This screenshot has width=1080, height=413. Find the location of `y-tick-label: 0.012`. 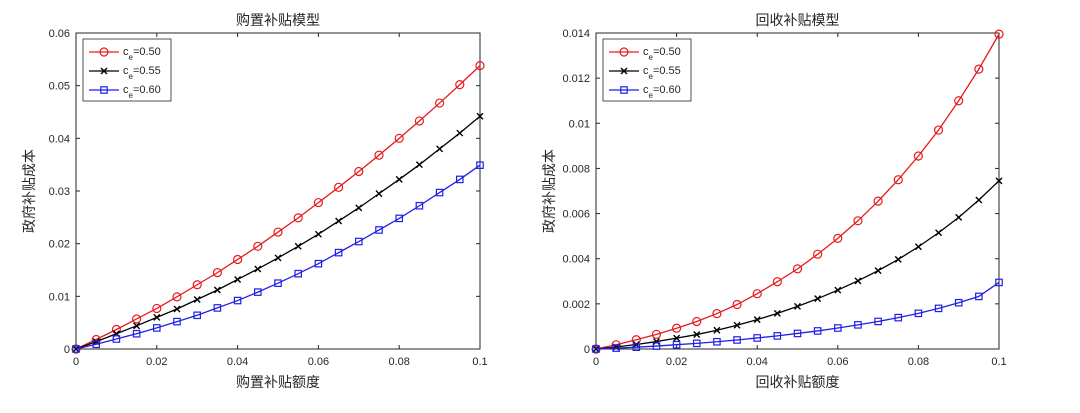

y-tick-label: 0.012 is located at coordinates (576, 79).